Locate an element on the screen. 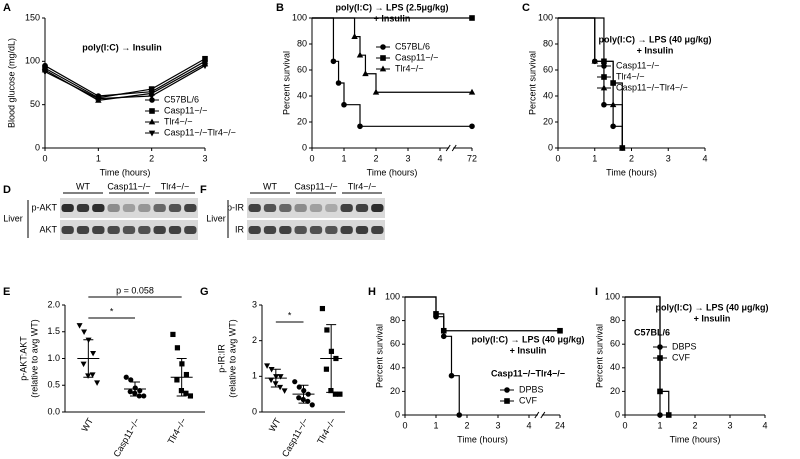  significance-label: * is located at coordinates (112, 311).